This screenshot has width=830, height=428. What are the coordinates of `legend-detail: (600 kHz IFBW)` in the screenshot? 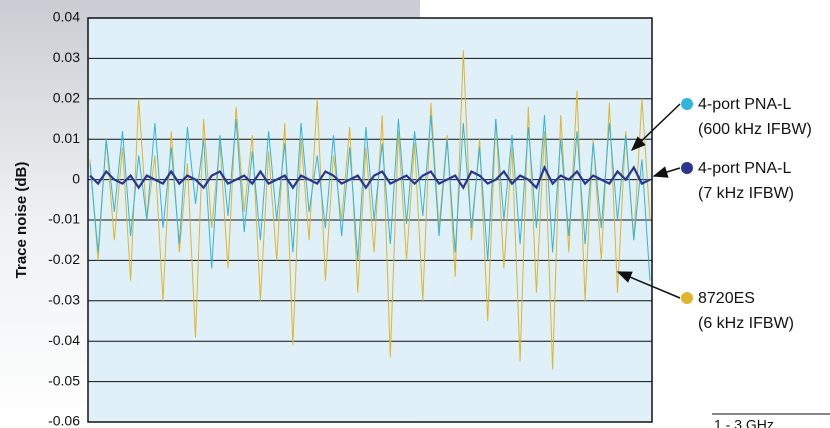 It's located at (755, 129).